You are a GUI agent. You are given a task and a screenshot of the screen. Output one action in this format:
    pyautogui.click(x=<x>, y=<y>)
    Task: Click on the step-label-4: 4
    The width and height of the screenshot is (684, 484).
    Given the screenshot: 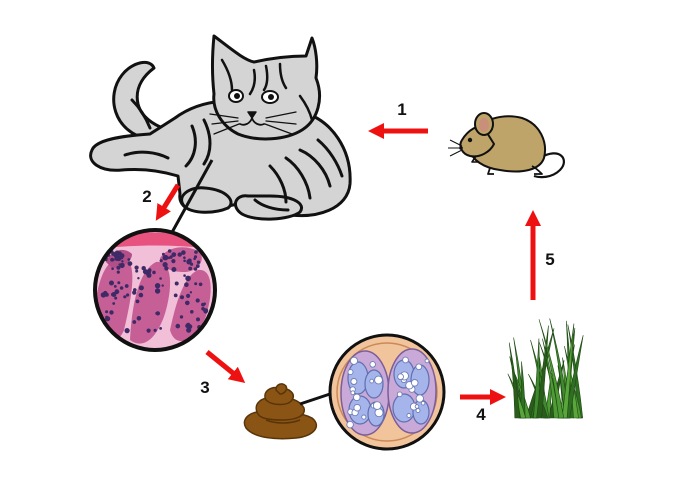 What is the action you would take?
    pyautogui.click(x=481, y=414)
    